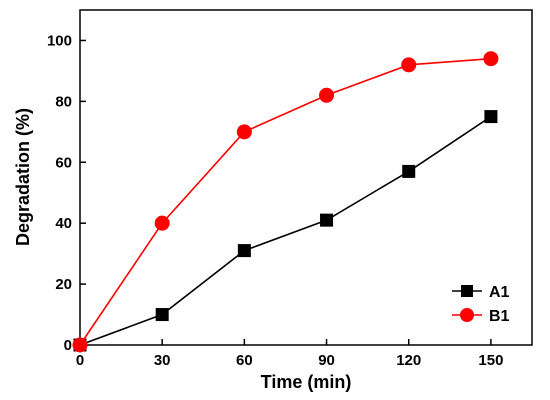 The width and height of the screenshot is (550, 400). Describe the element at coordinates (80, 360) in the screenshot. I see `x-tick-label: 0` at that location.